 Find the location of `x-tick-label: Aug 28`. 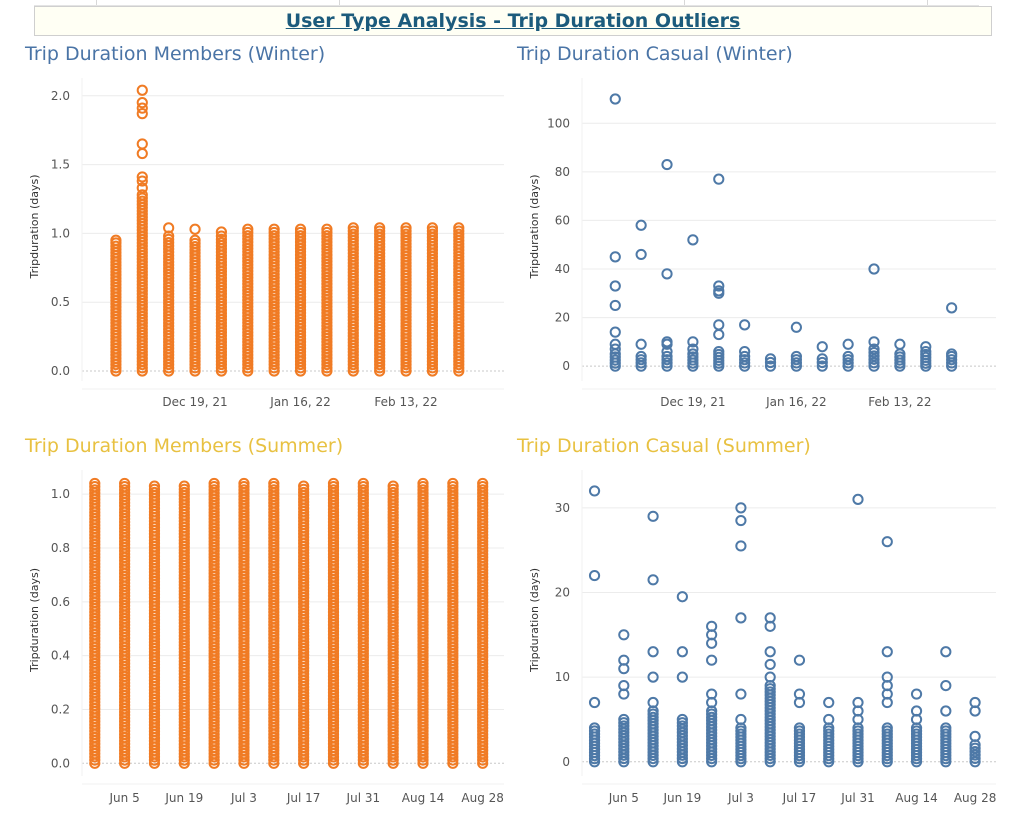

x-tick-label: Aug 28 is located at coordinates (482, 798).